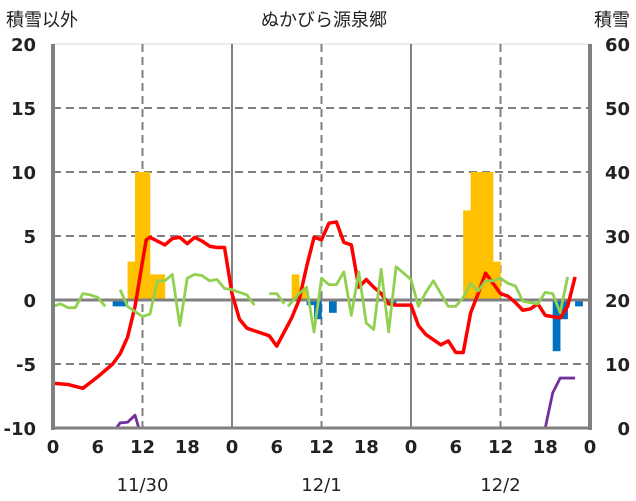 This screenshot has height=501, width=636. I want to click on date-label: 12/2, so click(500, 485).